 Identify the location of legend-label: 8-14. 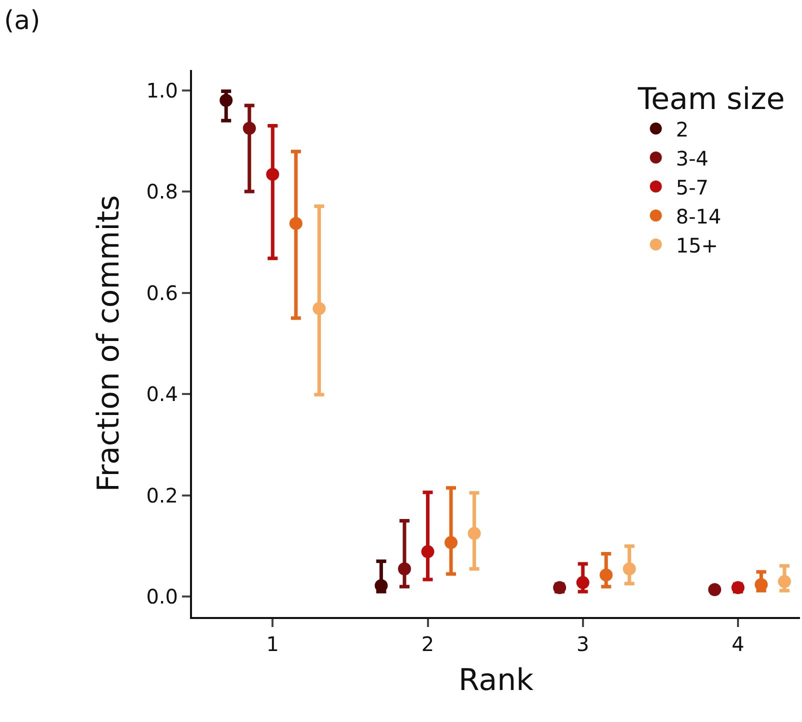
(699, 216).